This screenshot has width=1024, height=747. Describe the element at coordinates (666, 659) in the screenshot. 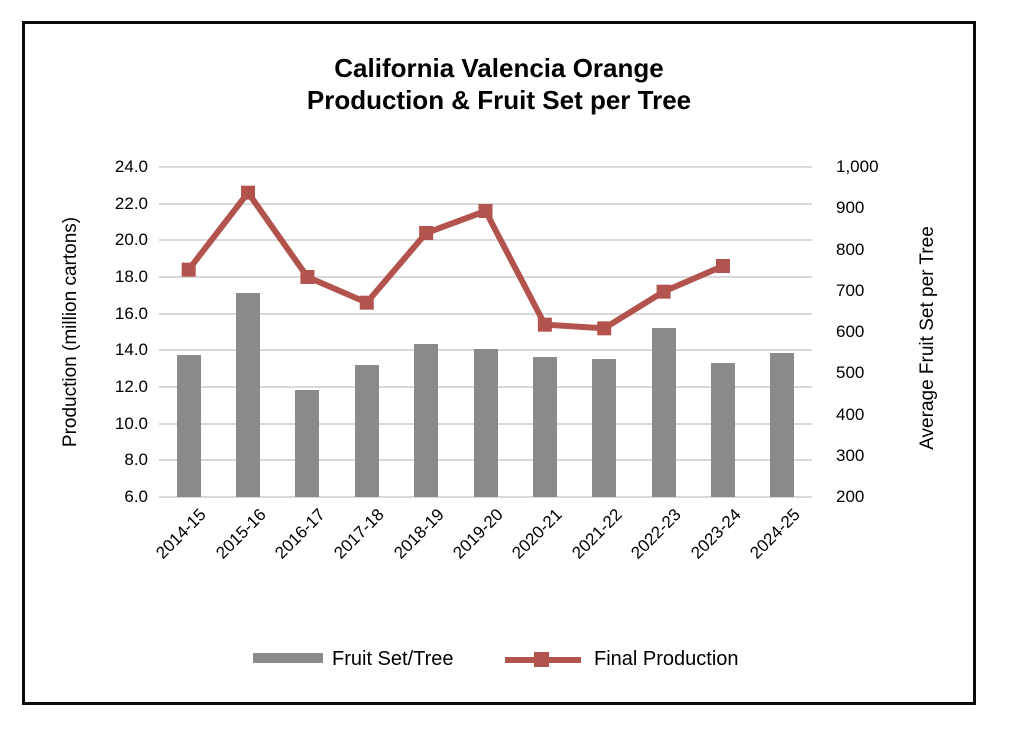

I see `legend-line-label: Final Production` at that location.